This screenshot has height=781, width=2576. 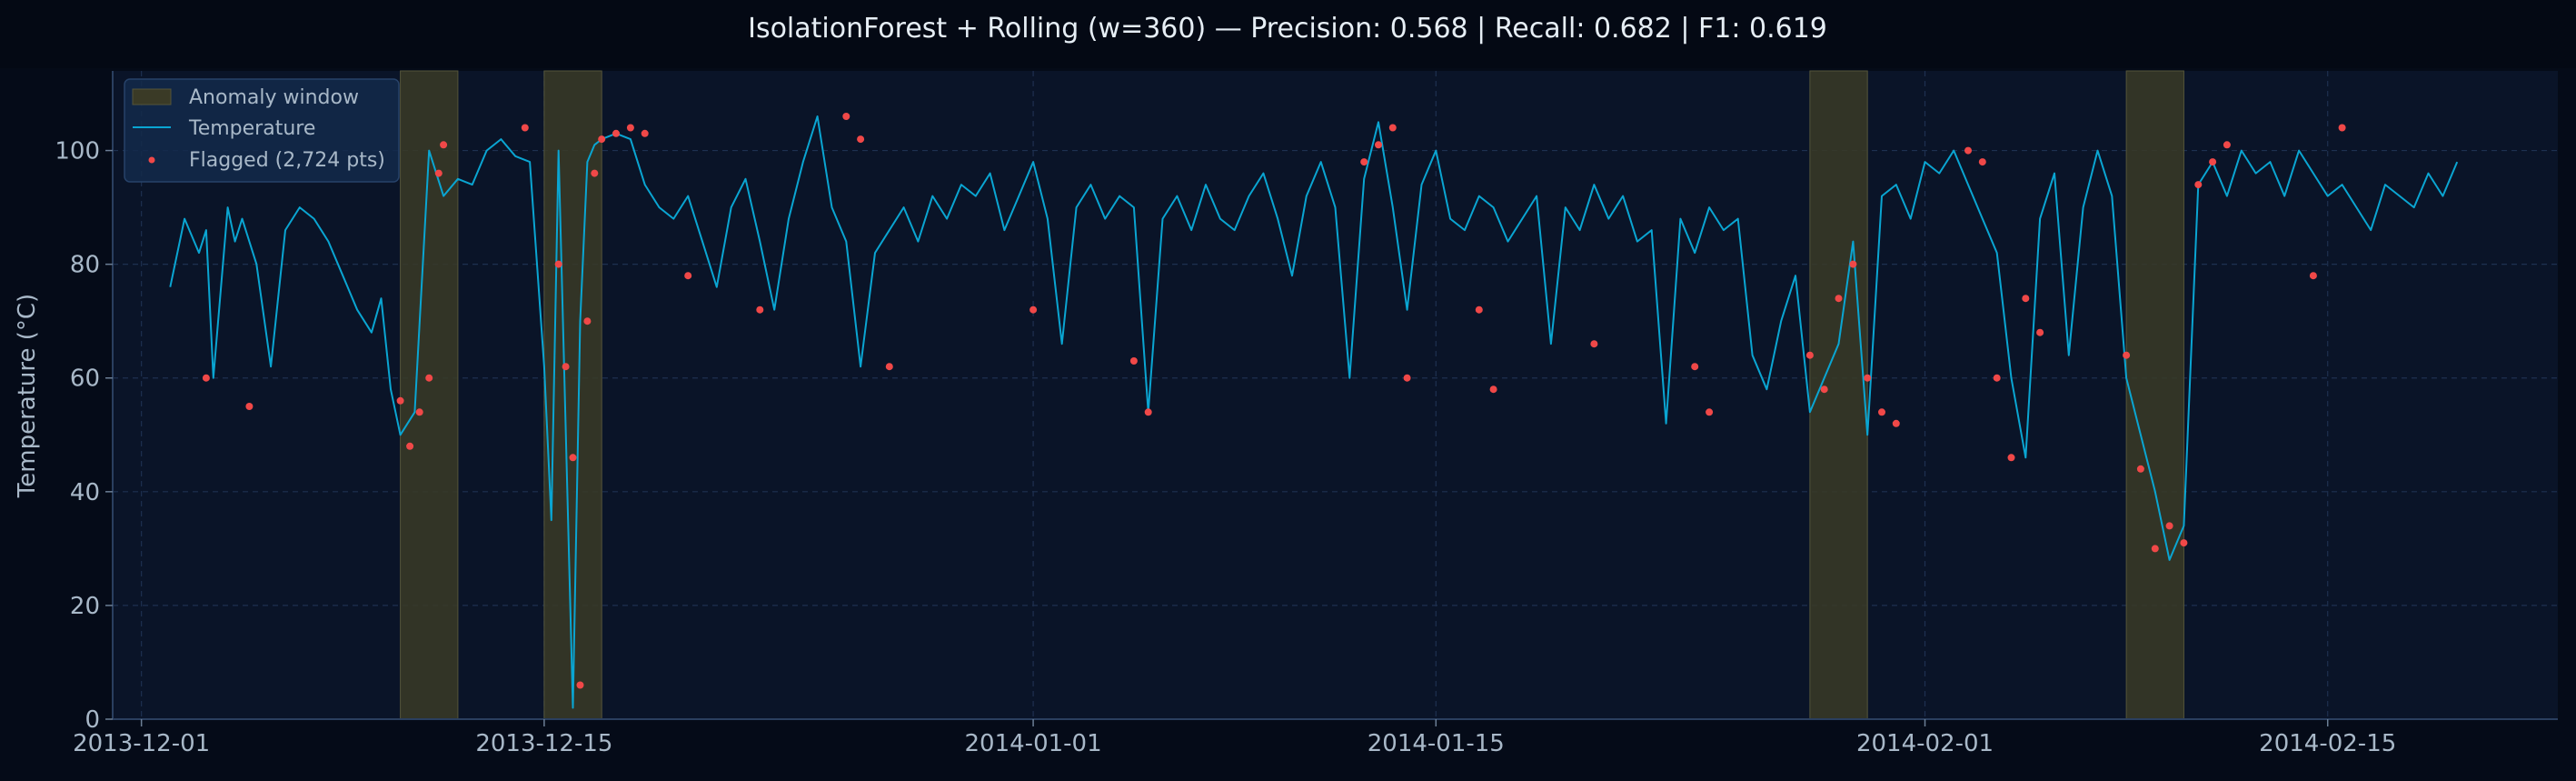 What do you see at coordinates (85, 492) in the screenshot?
I see `y-tick-label: 40` at bounding box center [85, 492].